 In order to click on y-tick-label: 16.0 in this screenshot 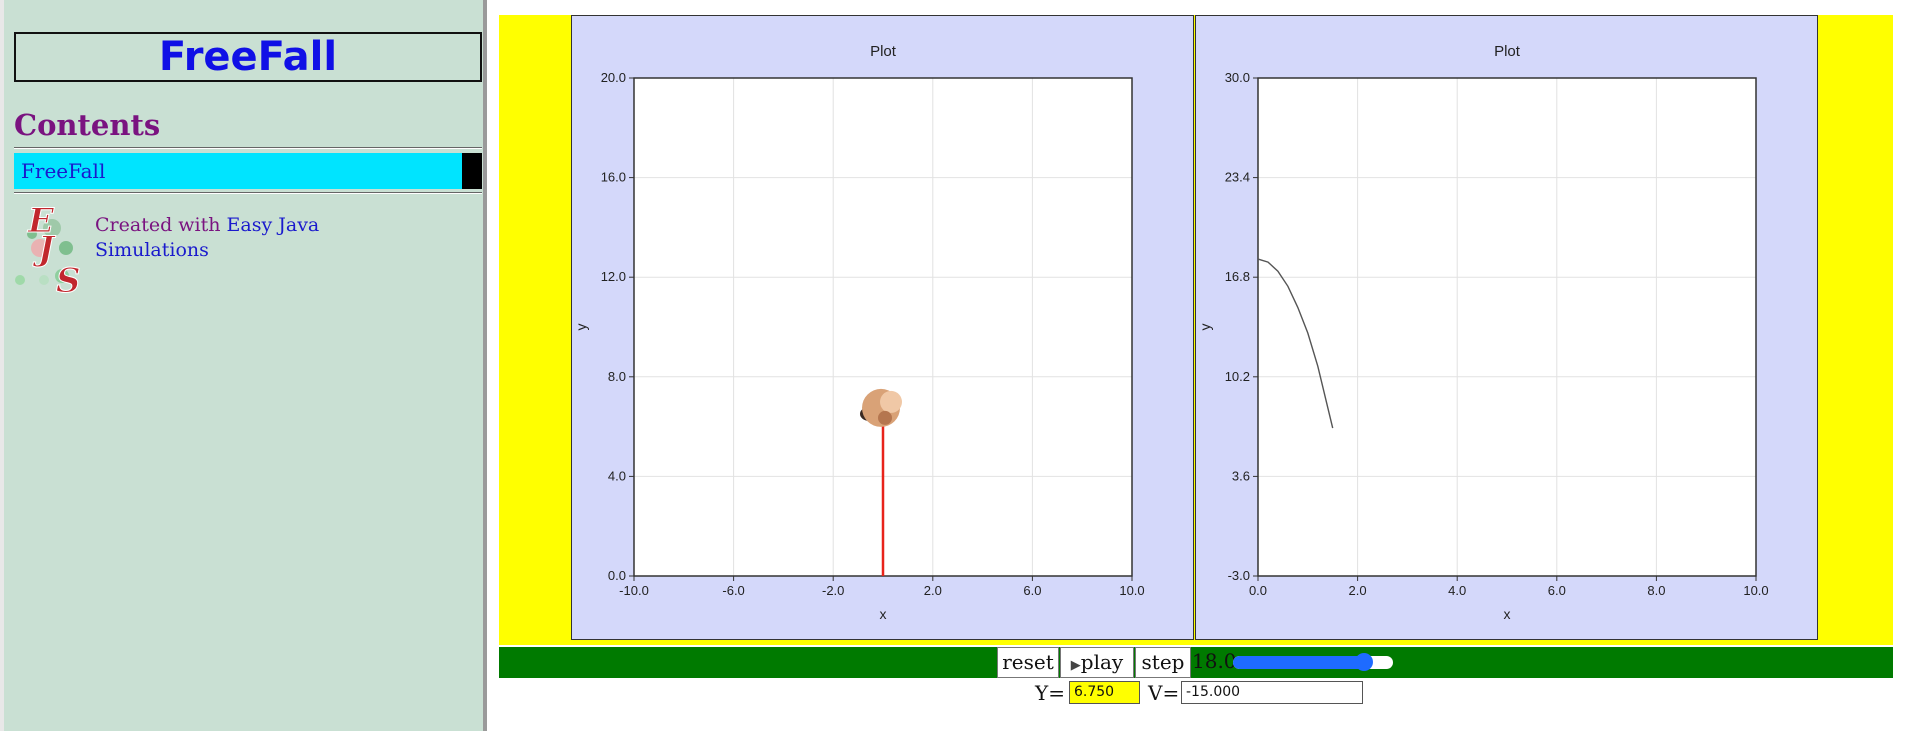, I will do `click(613, 177)`.